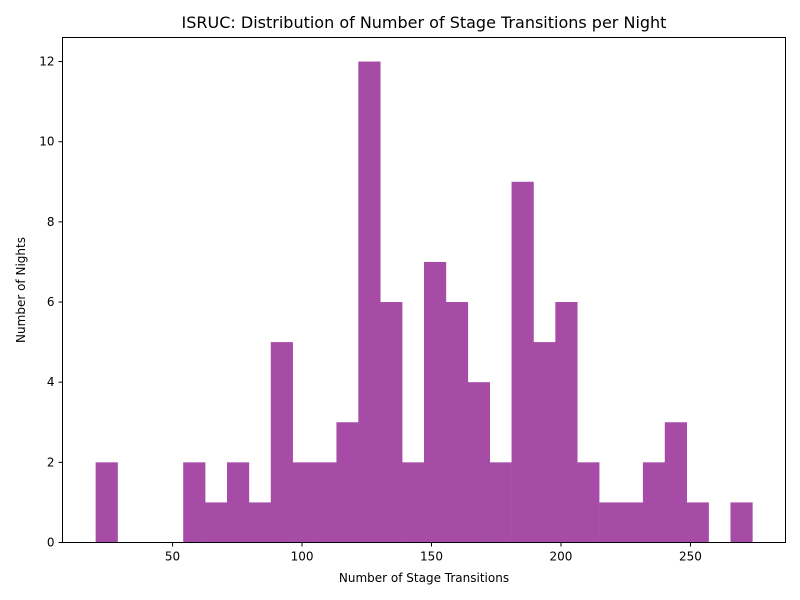 Image resolution: width=800 pixels, height=600 pixels. What do you see at coordinates (51, 462) in the screenshot?
I see `y-tick-label: 2` at bounding box center [51, 462].